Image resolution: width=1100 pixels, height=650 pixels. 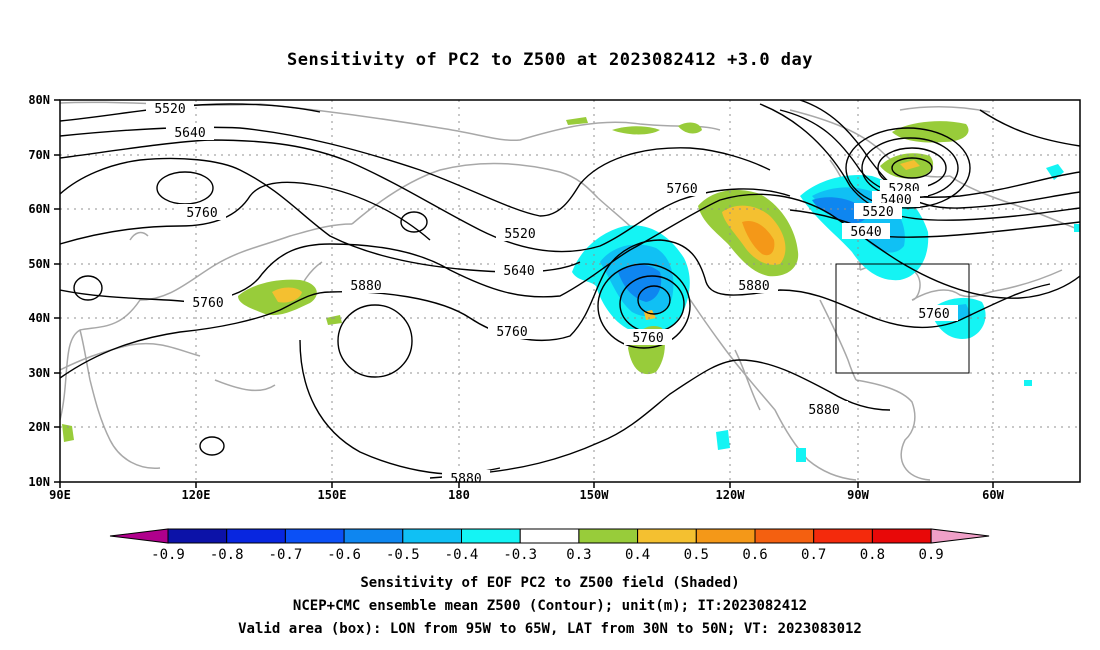 I want to click on latitude-labels: 80N 70N 60N 50N 40N 30N 20N 10N, so click(x=39, y=291).